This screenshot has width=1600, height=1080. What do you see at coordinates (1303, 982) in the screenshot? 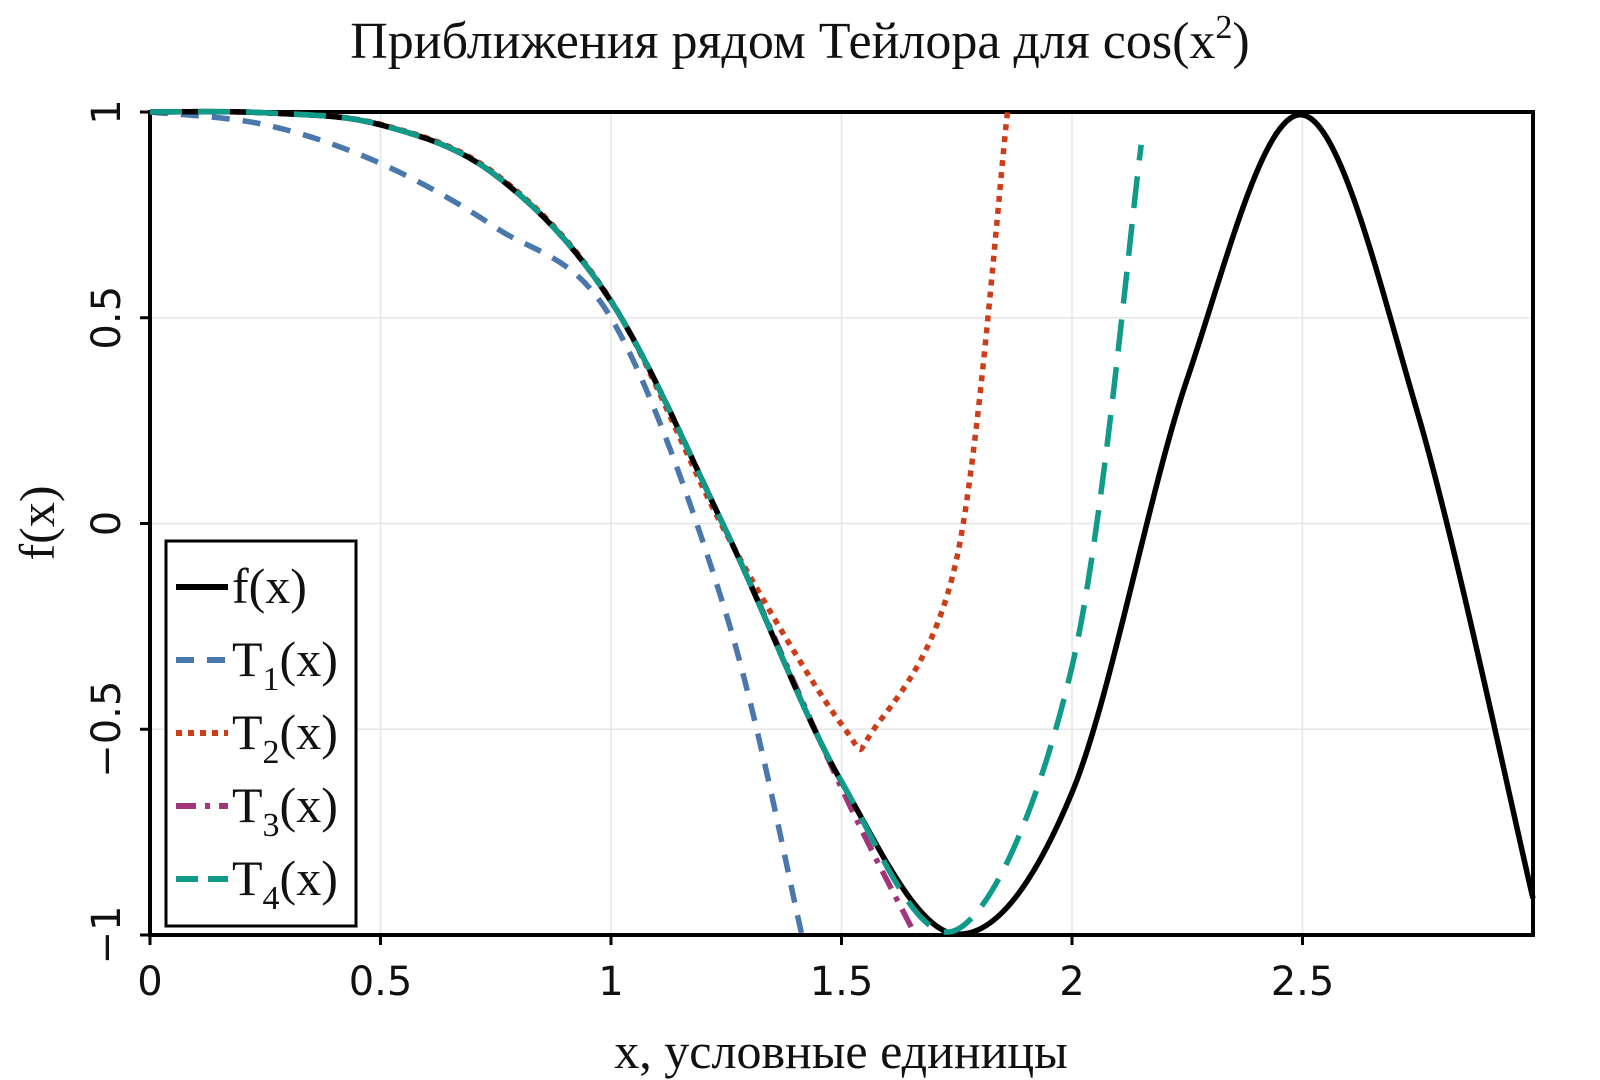
I see `x-tick-label: 2.5` at bounding box center [1303, 982].